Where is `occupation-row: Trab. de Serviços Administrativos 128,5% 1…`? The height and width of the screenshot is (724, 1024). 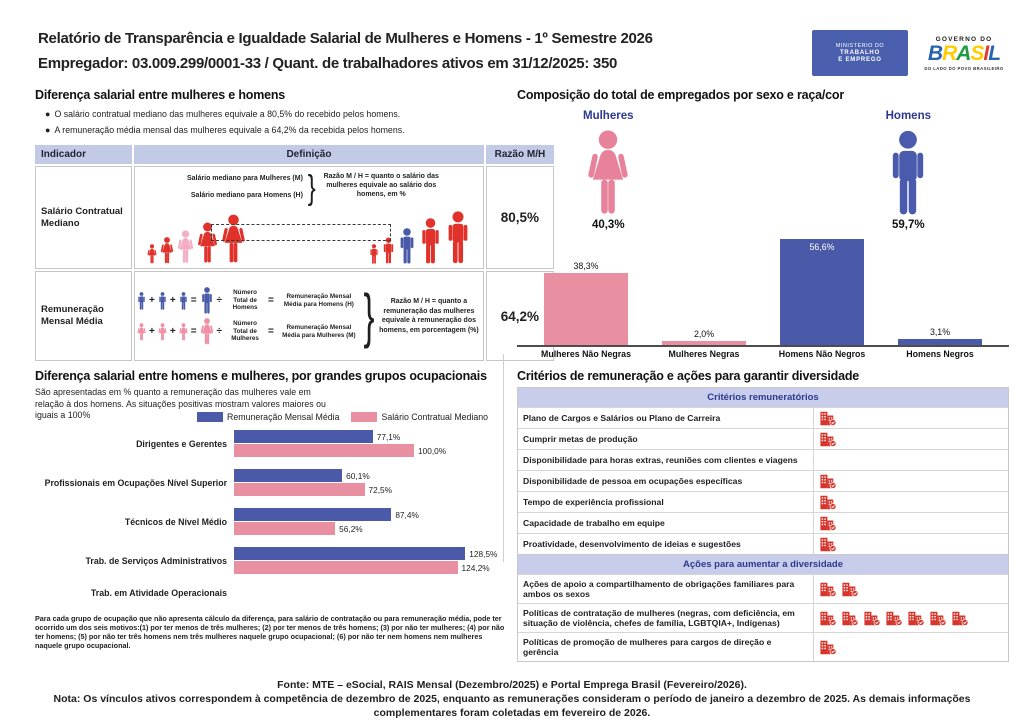 occupation-row: Trab. de Serviços Administrativos 128,5% 1… is located at coordinates (274, 561).